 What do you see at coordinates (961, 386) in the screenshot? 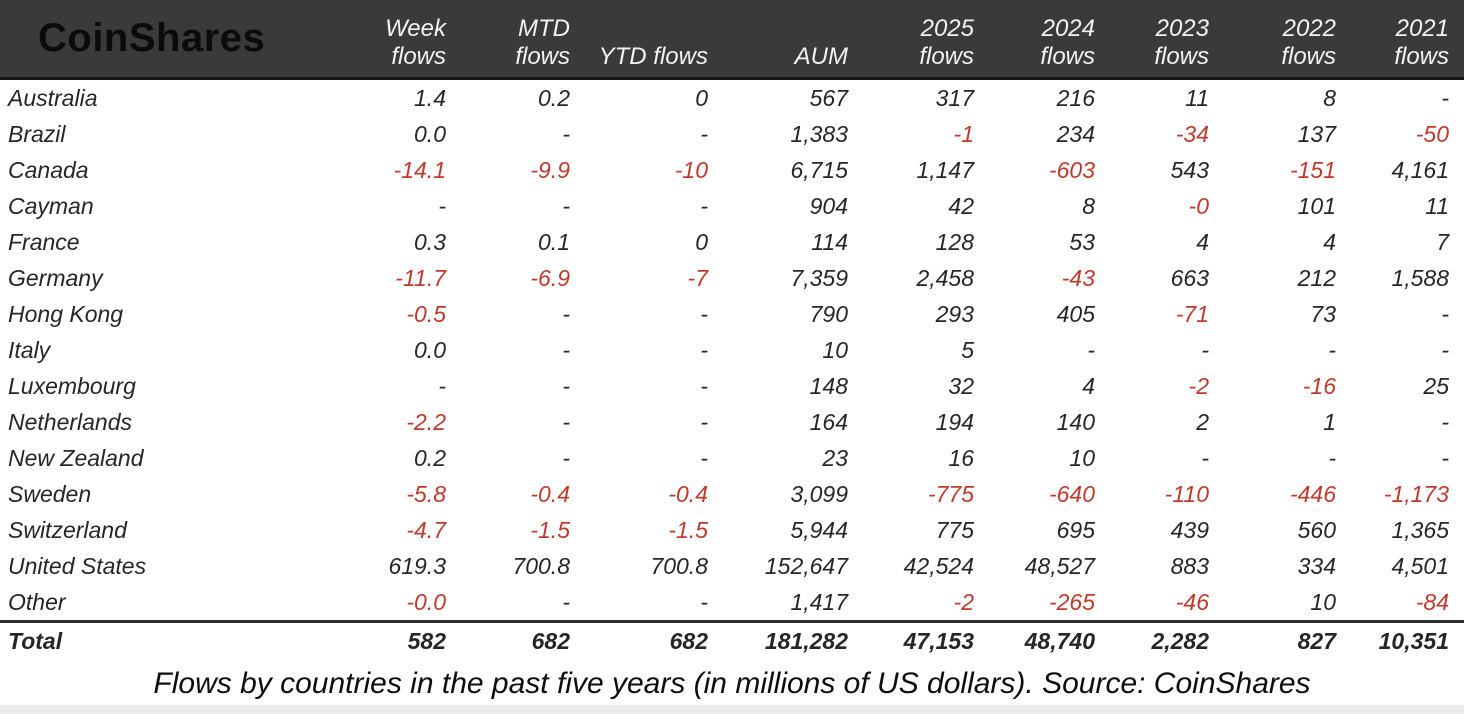
I see `value-cell: 32` at bounding box center [961, 386].